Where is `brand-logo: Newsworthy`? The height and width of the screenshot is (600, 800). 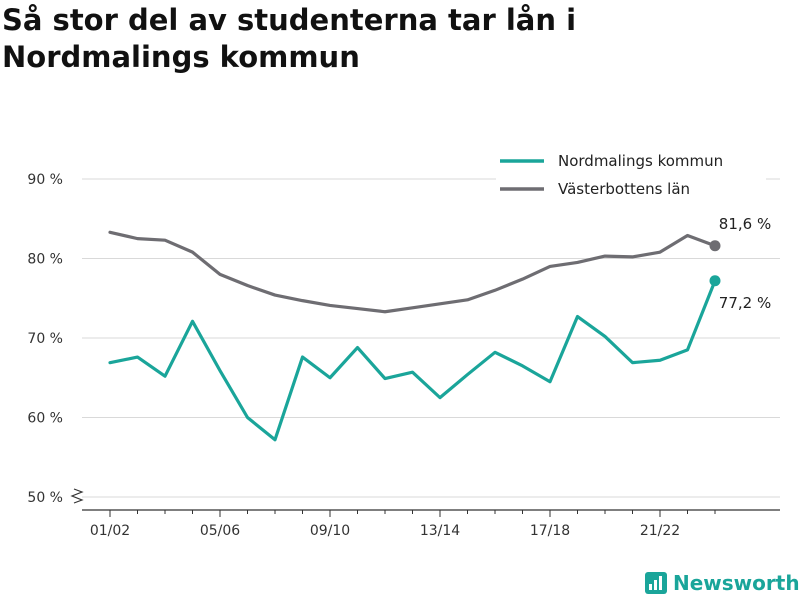
brand-logo: Newsworthy is located at coordinates (722, 583).